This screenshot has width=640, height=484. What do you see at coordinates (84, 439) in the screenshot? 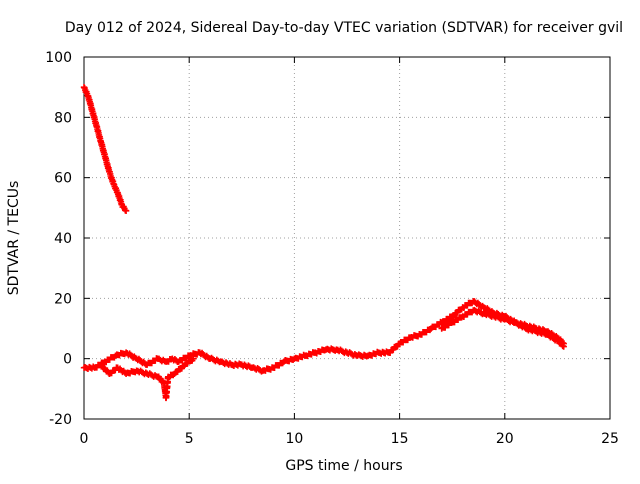
I see `x-tick-label: 0` at bounding box center [84, 439].